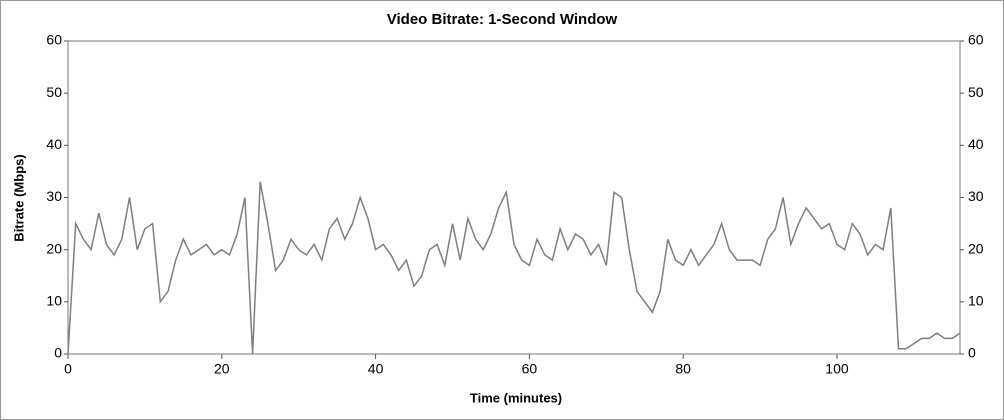 This screenshot has height=420, width=1004. What do you see at coordinates (976, 248) in the screenshot?
I see `y2-tick-label: 20` at bounding box center [976, 248].